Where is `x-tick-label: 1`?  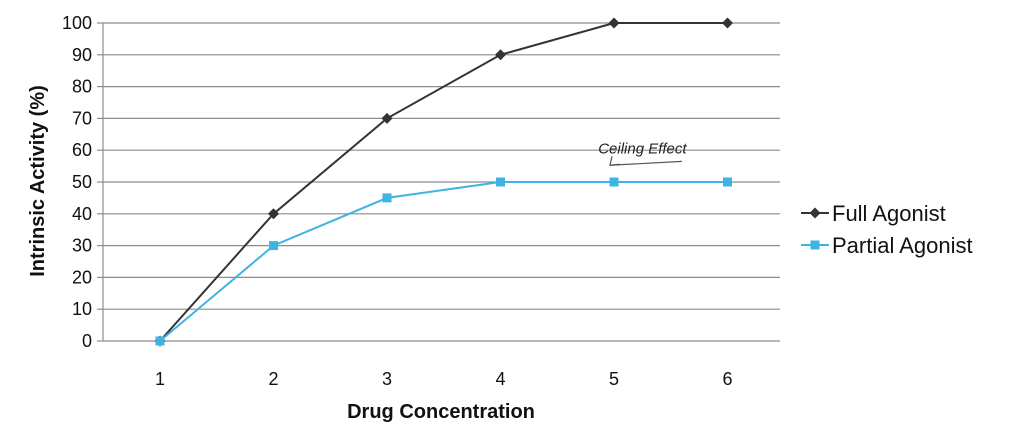
x-tick-label: 1 is located at coordinates (160, 379).